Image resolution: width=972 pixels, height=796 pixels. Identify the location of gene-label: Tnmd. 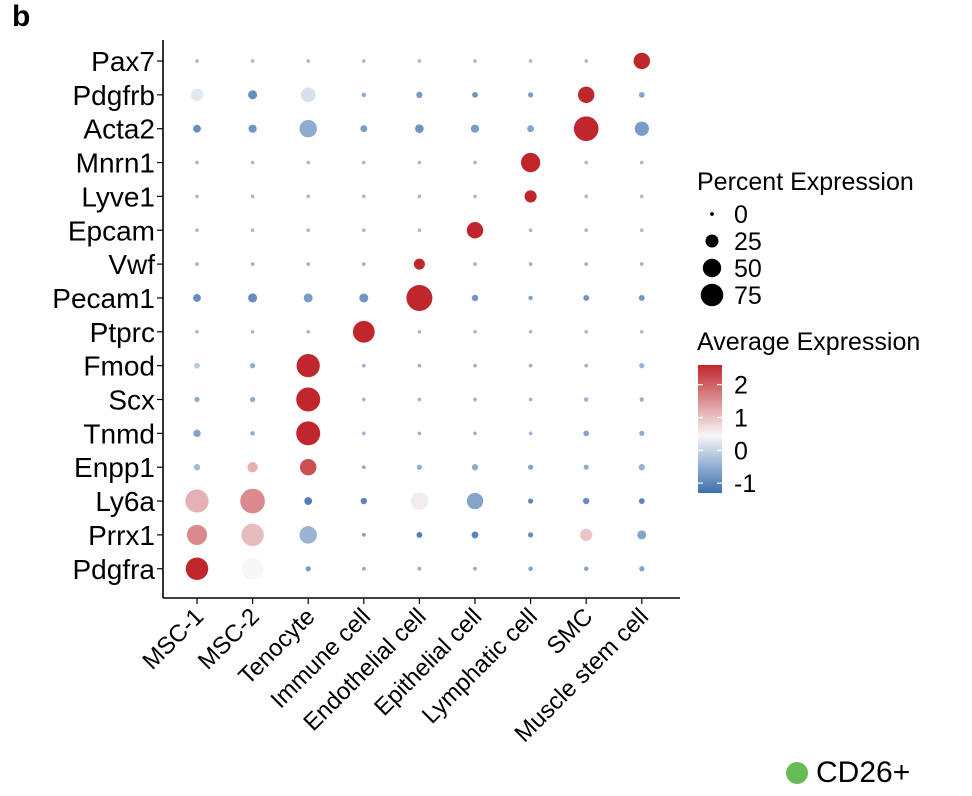
(119, 433).